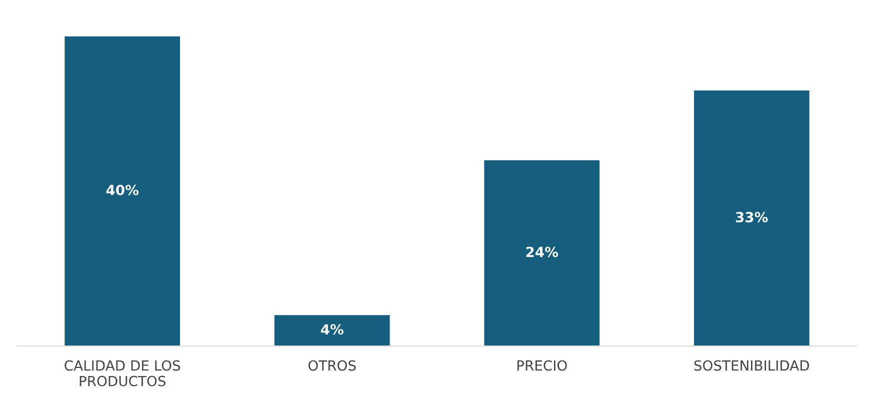 This screenshot has height=417, width=874. Describe the element at coordinates (122, 373) in the screenshot. I see `x-tick-label: CALIDAD DE LOS PRODUCTOS` at that location.